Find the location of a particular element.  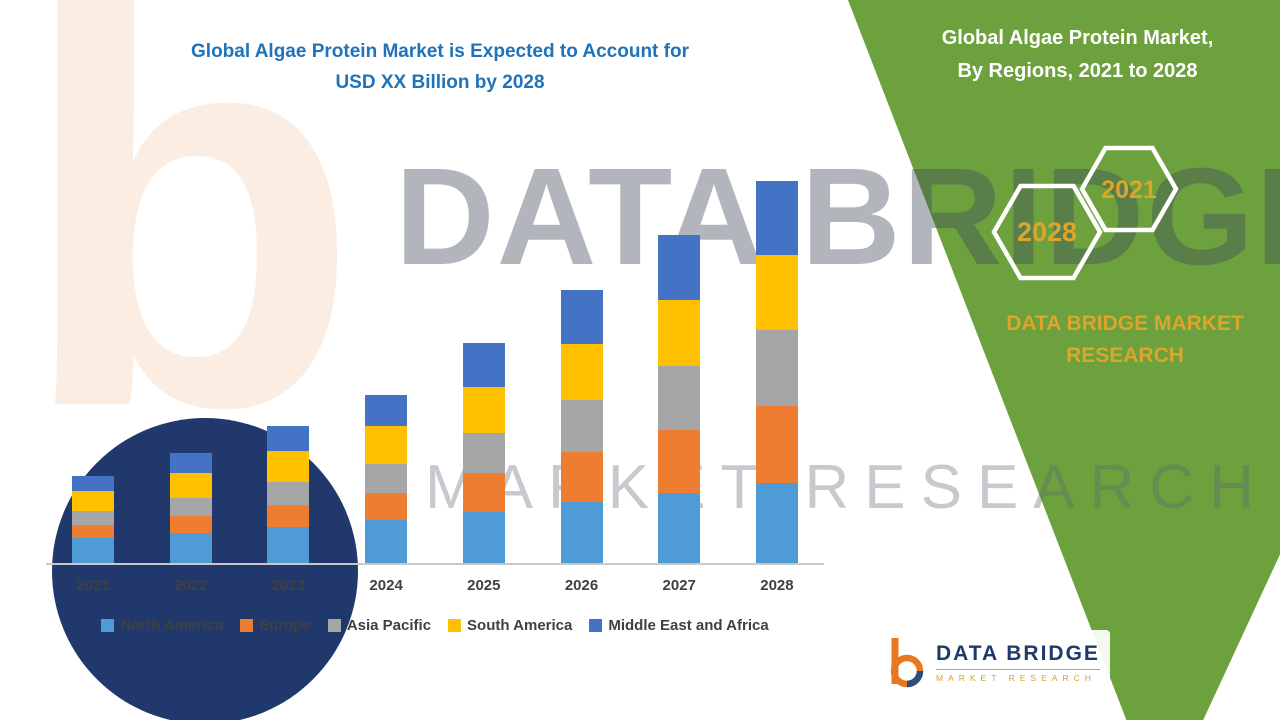

bar-group-2025: 2025 is located at coordinates (483, 468).